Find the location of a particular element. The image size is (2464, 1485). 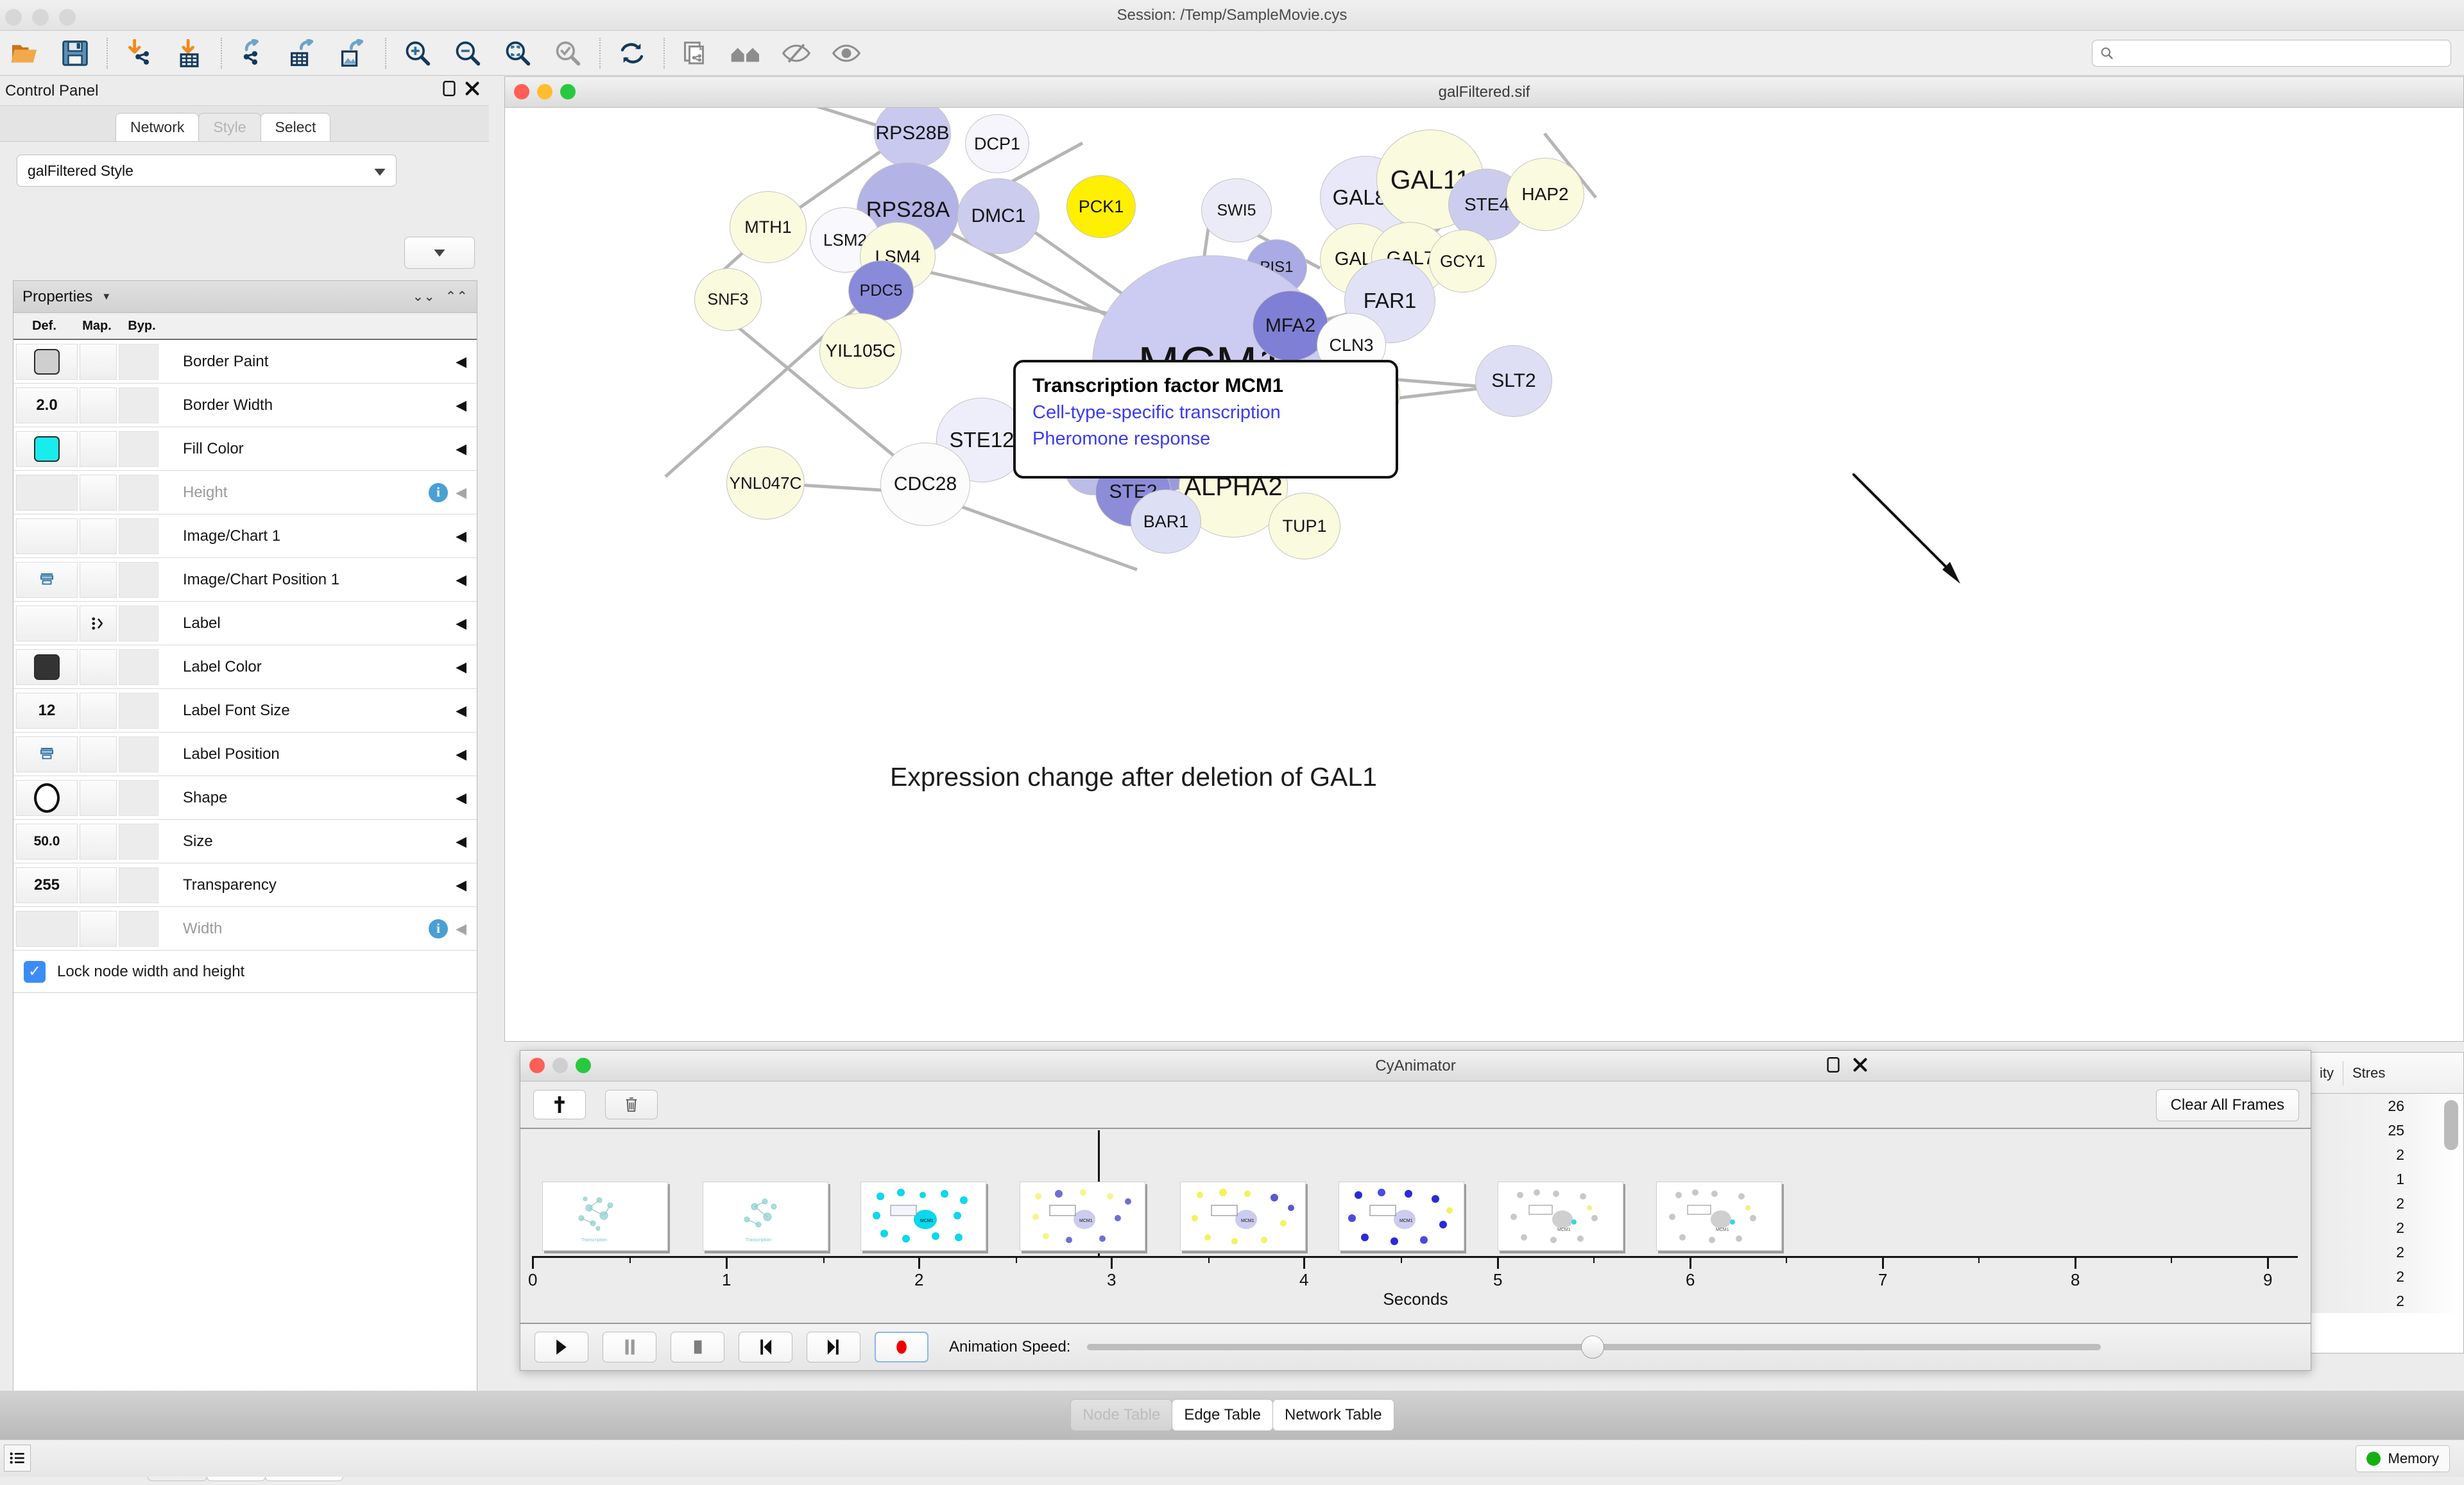

network-node: GCY1 is located at coordinates (1462, 261).